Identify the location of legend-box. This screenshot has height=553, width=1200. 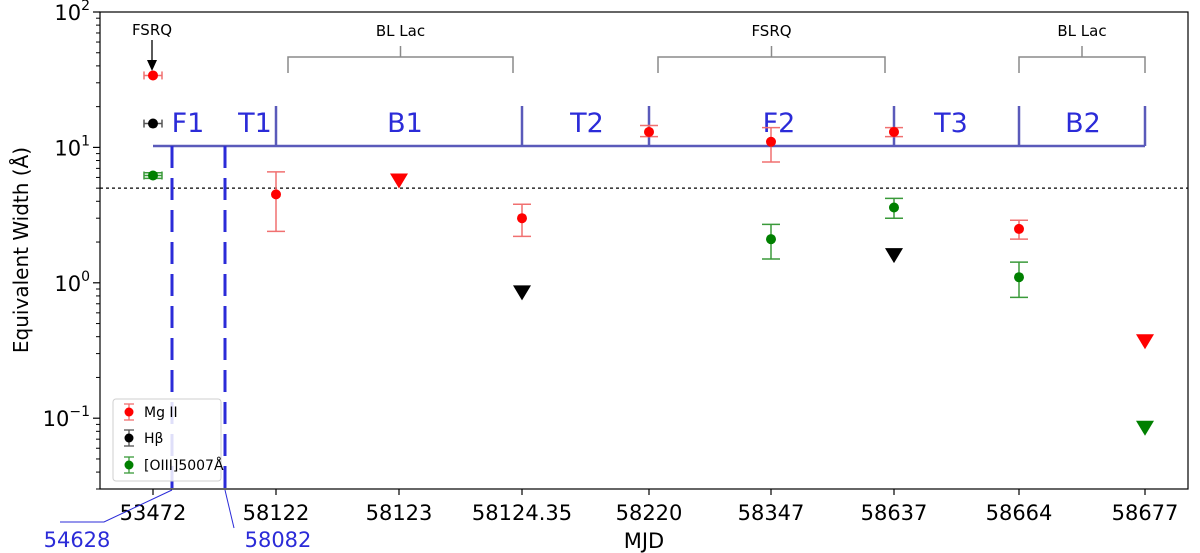
(167, 440).